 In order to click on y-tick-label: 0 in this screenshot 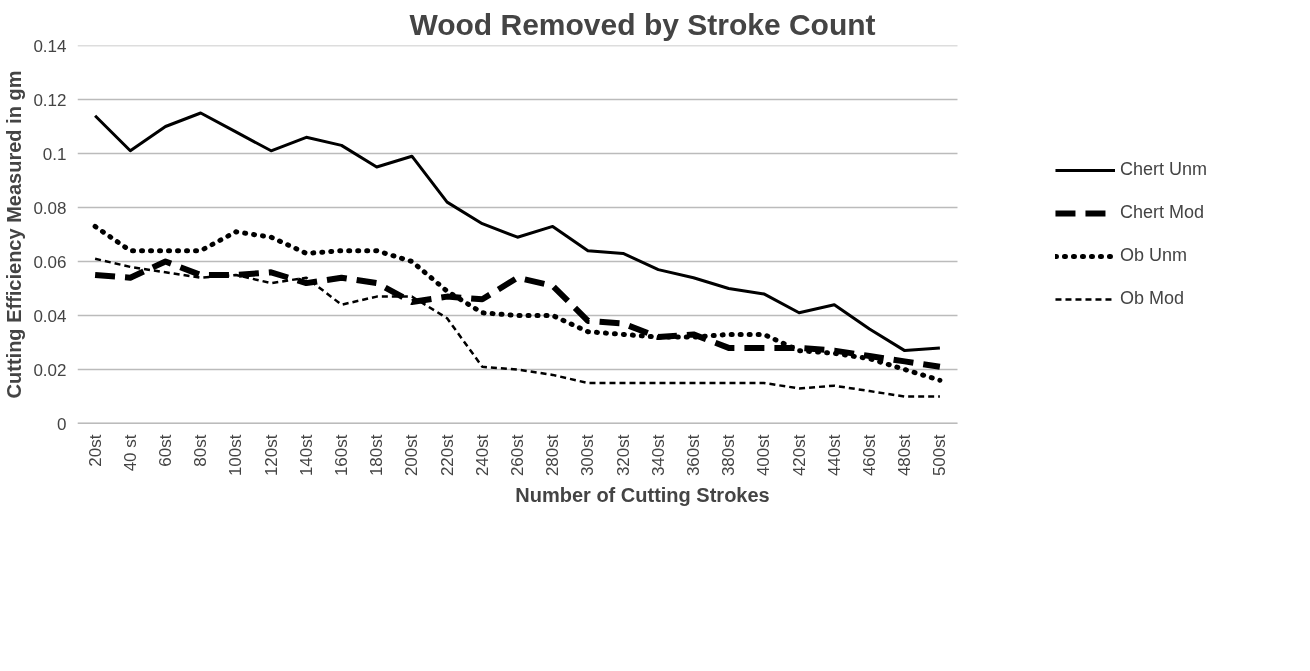, I will do `click(62, 424)`.